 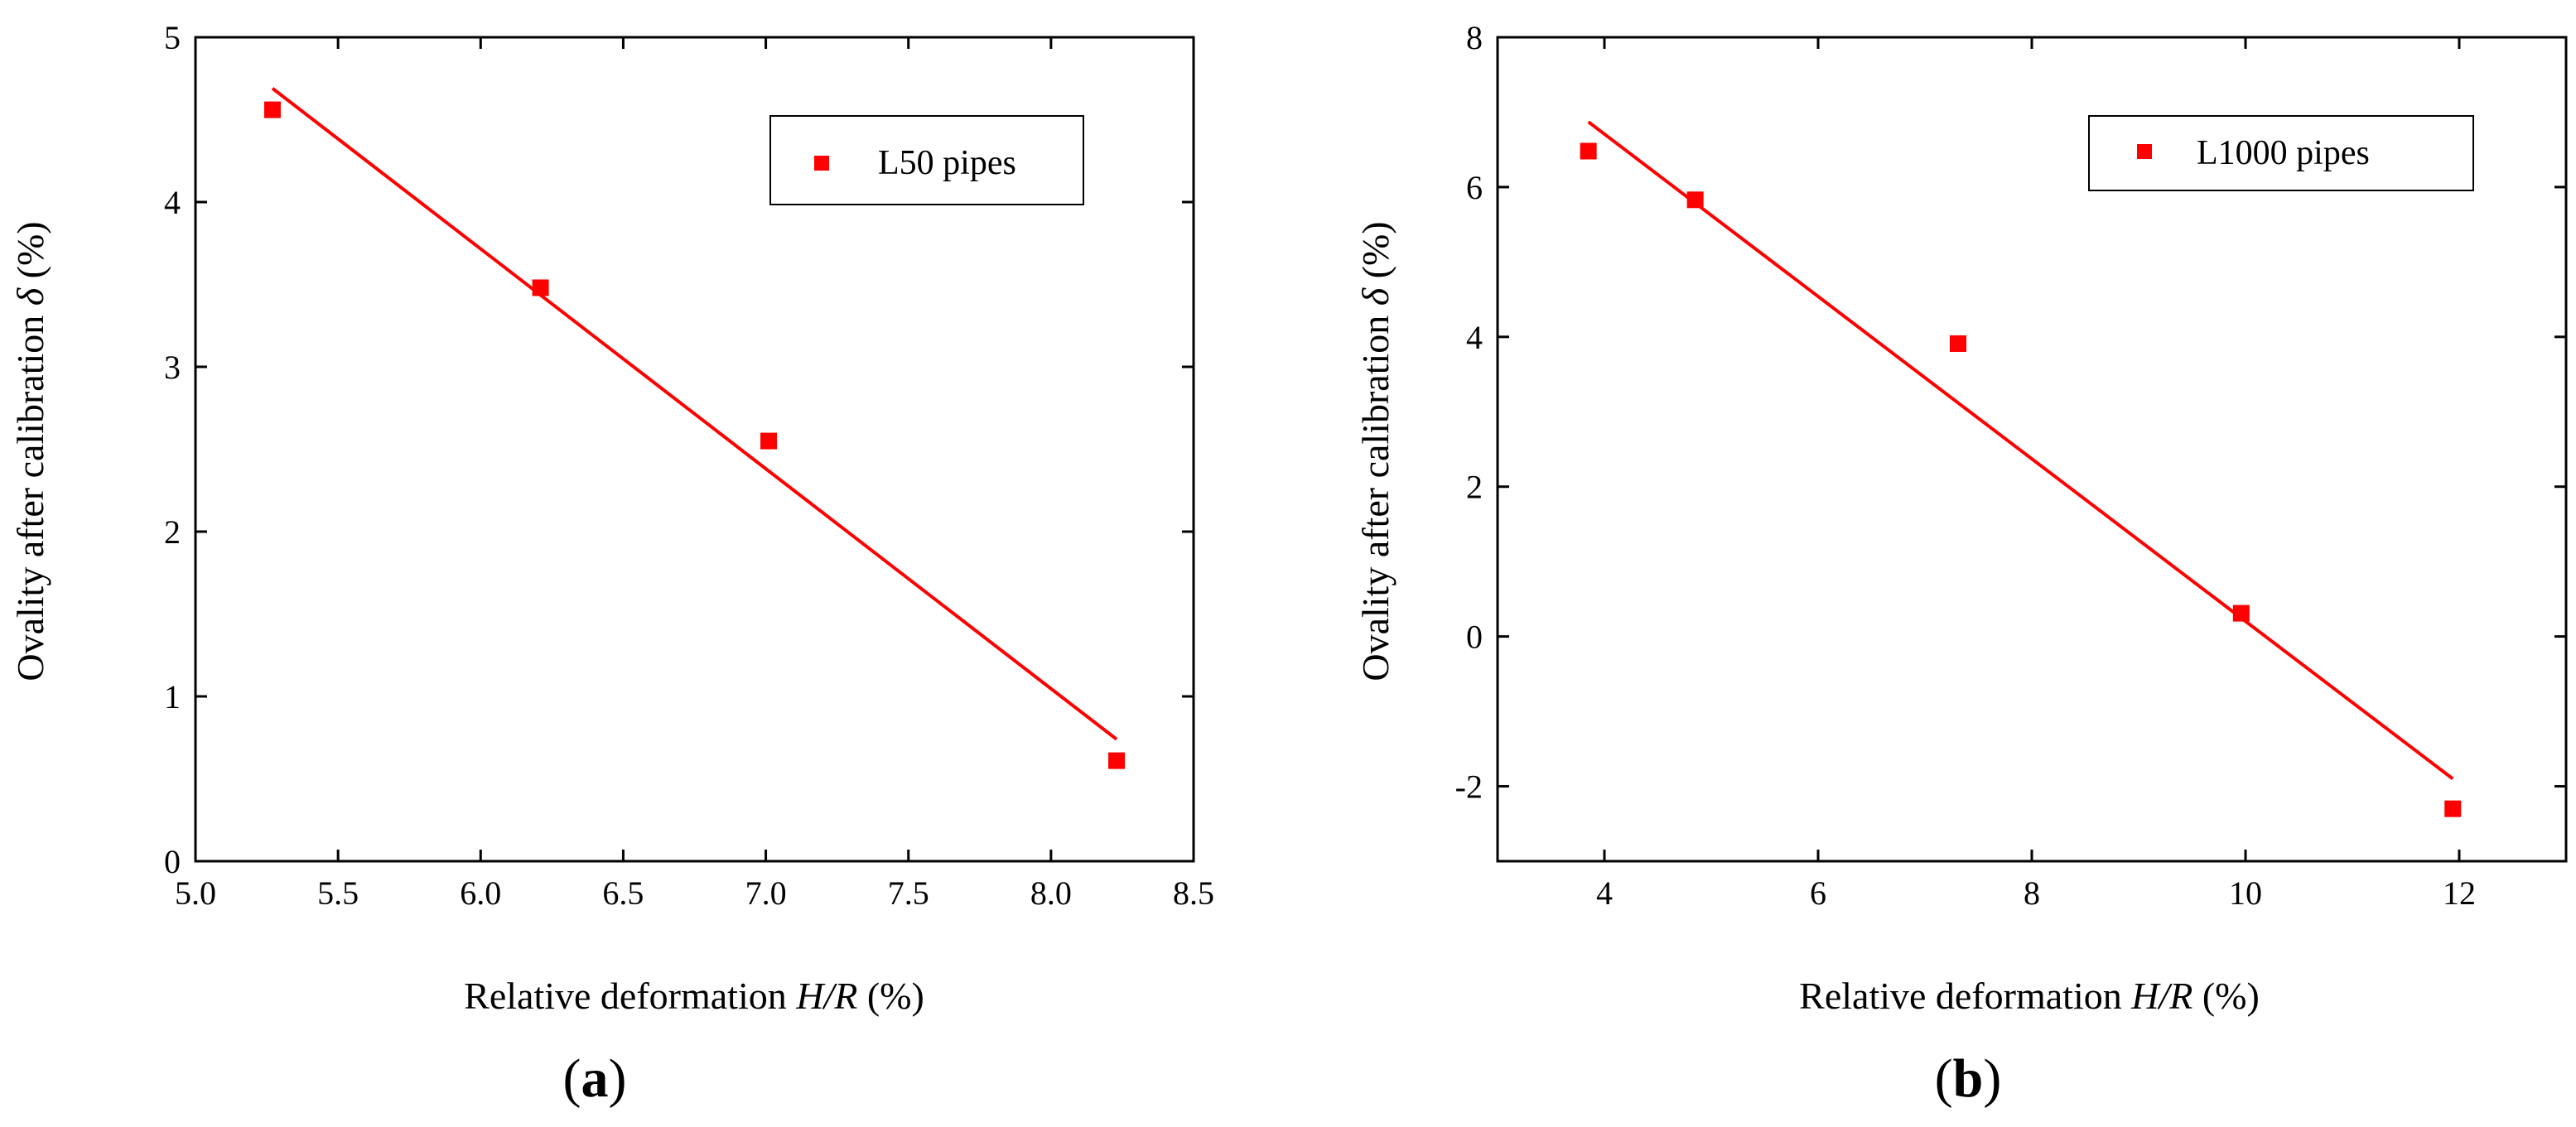 I want to click on panel-b-y-tick-label: 4, so click(x=1475, y=337).